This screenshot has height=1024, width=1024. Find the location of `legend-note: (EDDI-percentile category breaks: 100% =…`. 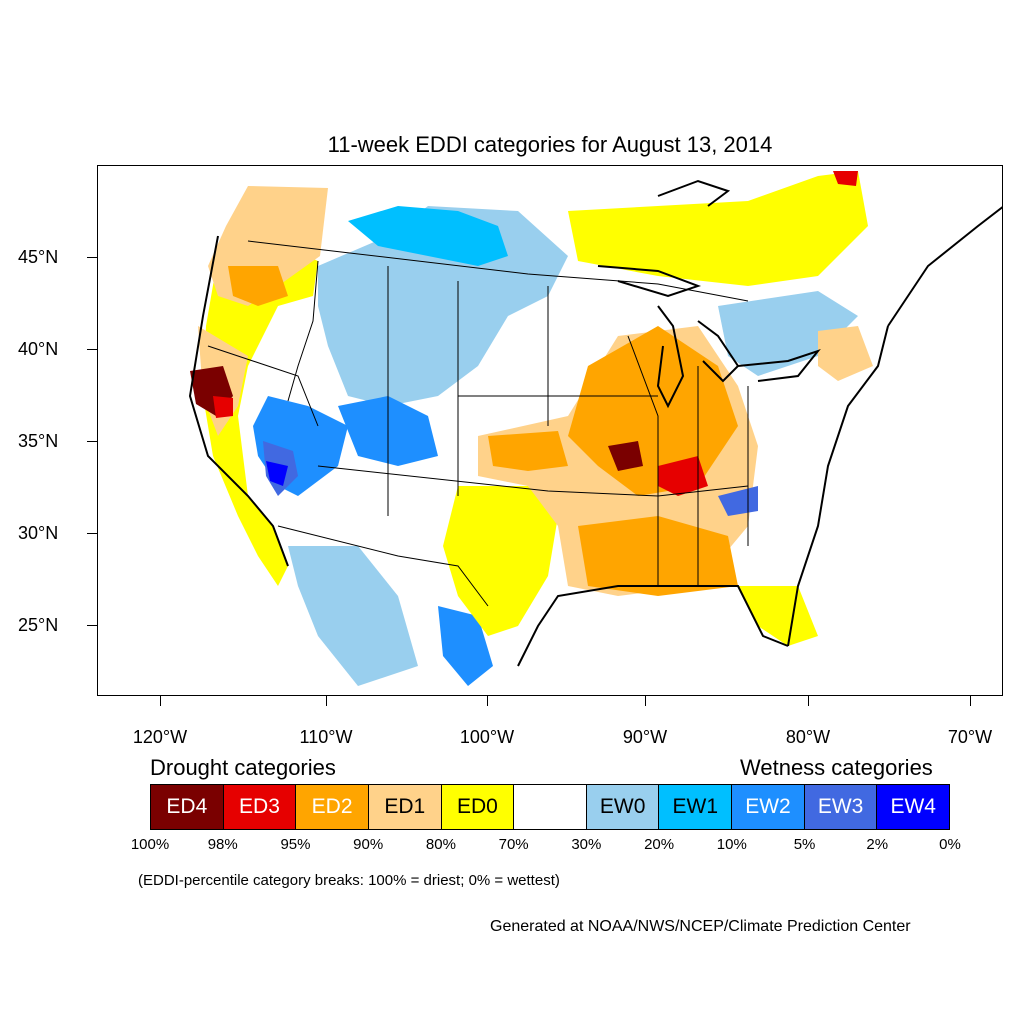

legend-note: (EDDI-percentile category breaks: 100% =… is located at coordinates (349, 880).